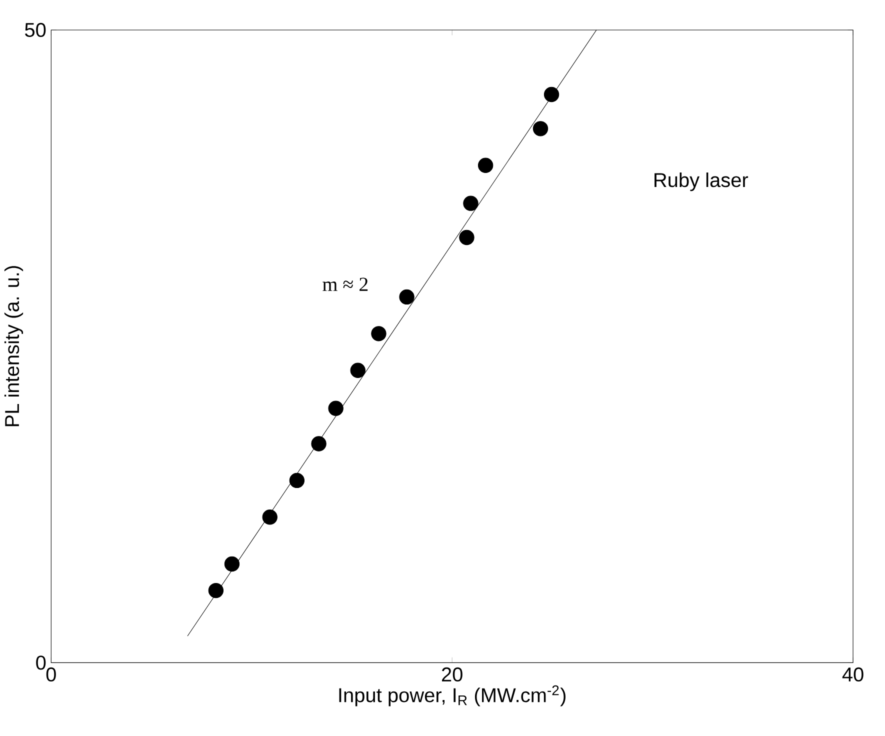 The image size is (885, 736). I want to click on x-tick-label: 0, so click(51, 674).